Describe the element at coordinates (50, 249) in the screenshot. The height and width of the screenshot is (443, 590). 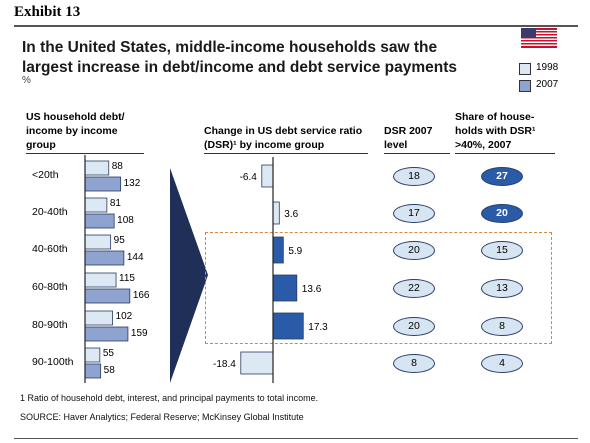
I see `row-label-2: 40-60th` at that location.